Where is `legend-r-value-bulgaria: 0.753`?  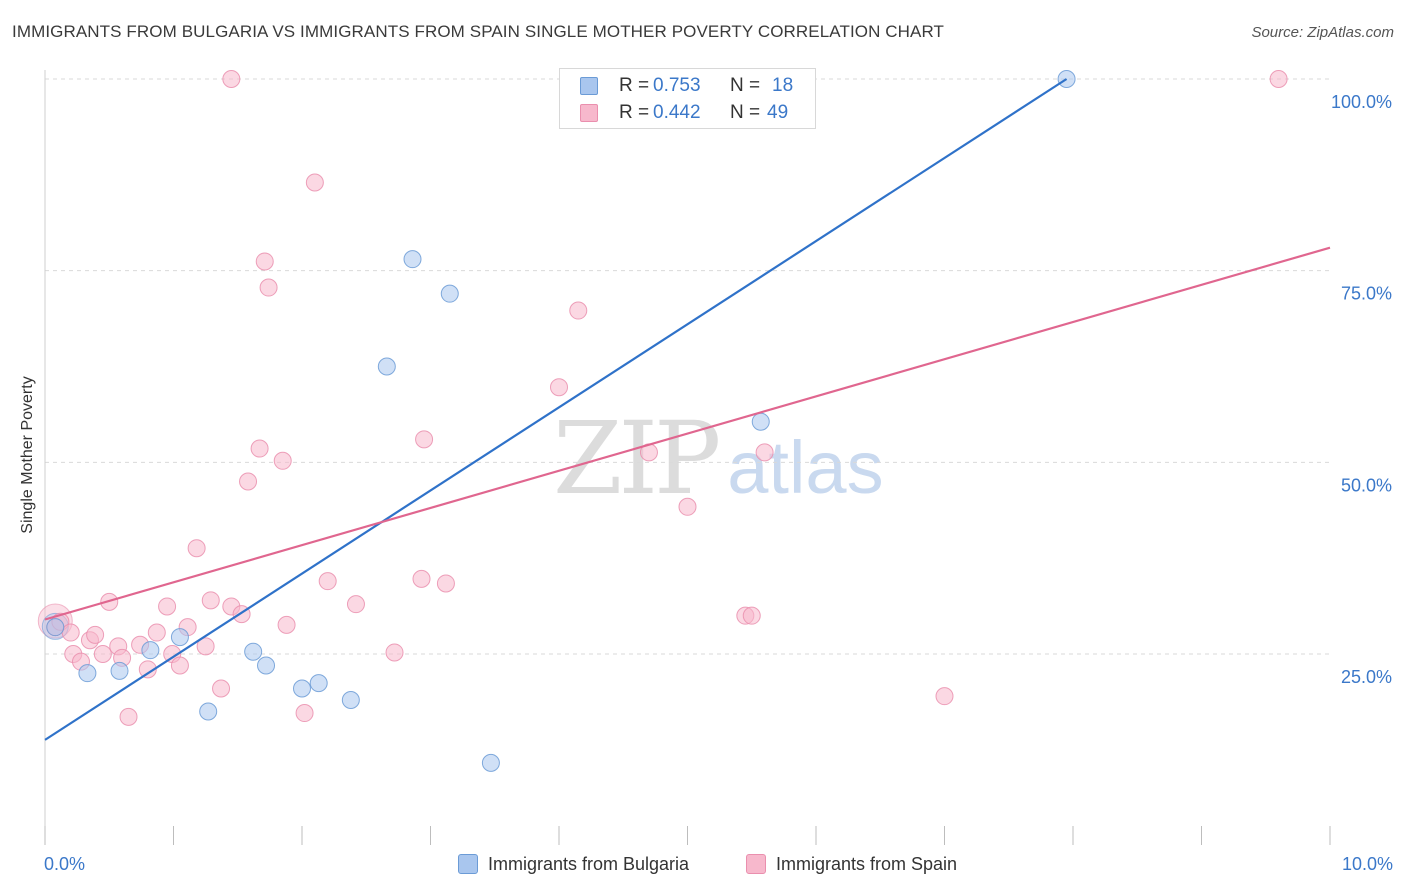
legend-r-value-bulgaria: 0.753 is located at coordinates (677, 85).